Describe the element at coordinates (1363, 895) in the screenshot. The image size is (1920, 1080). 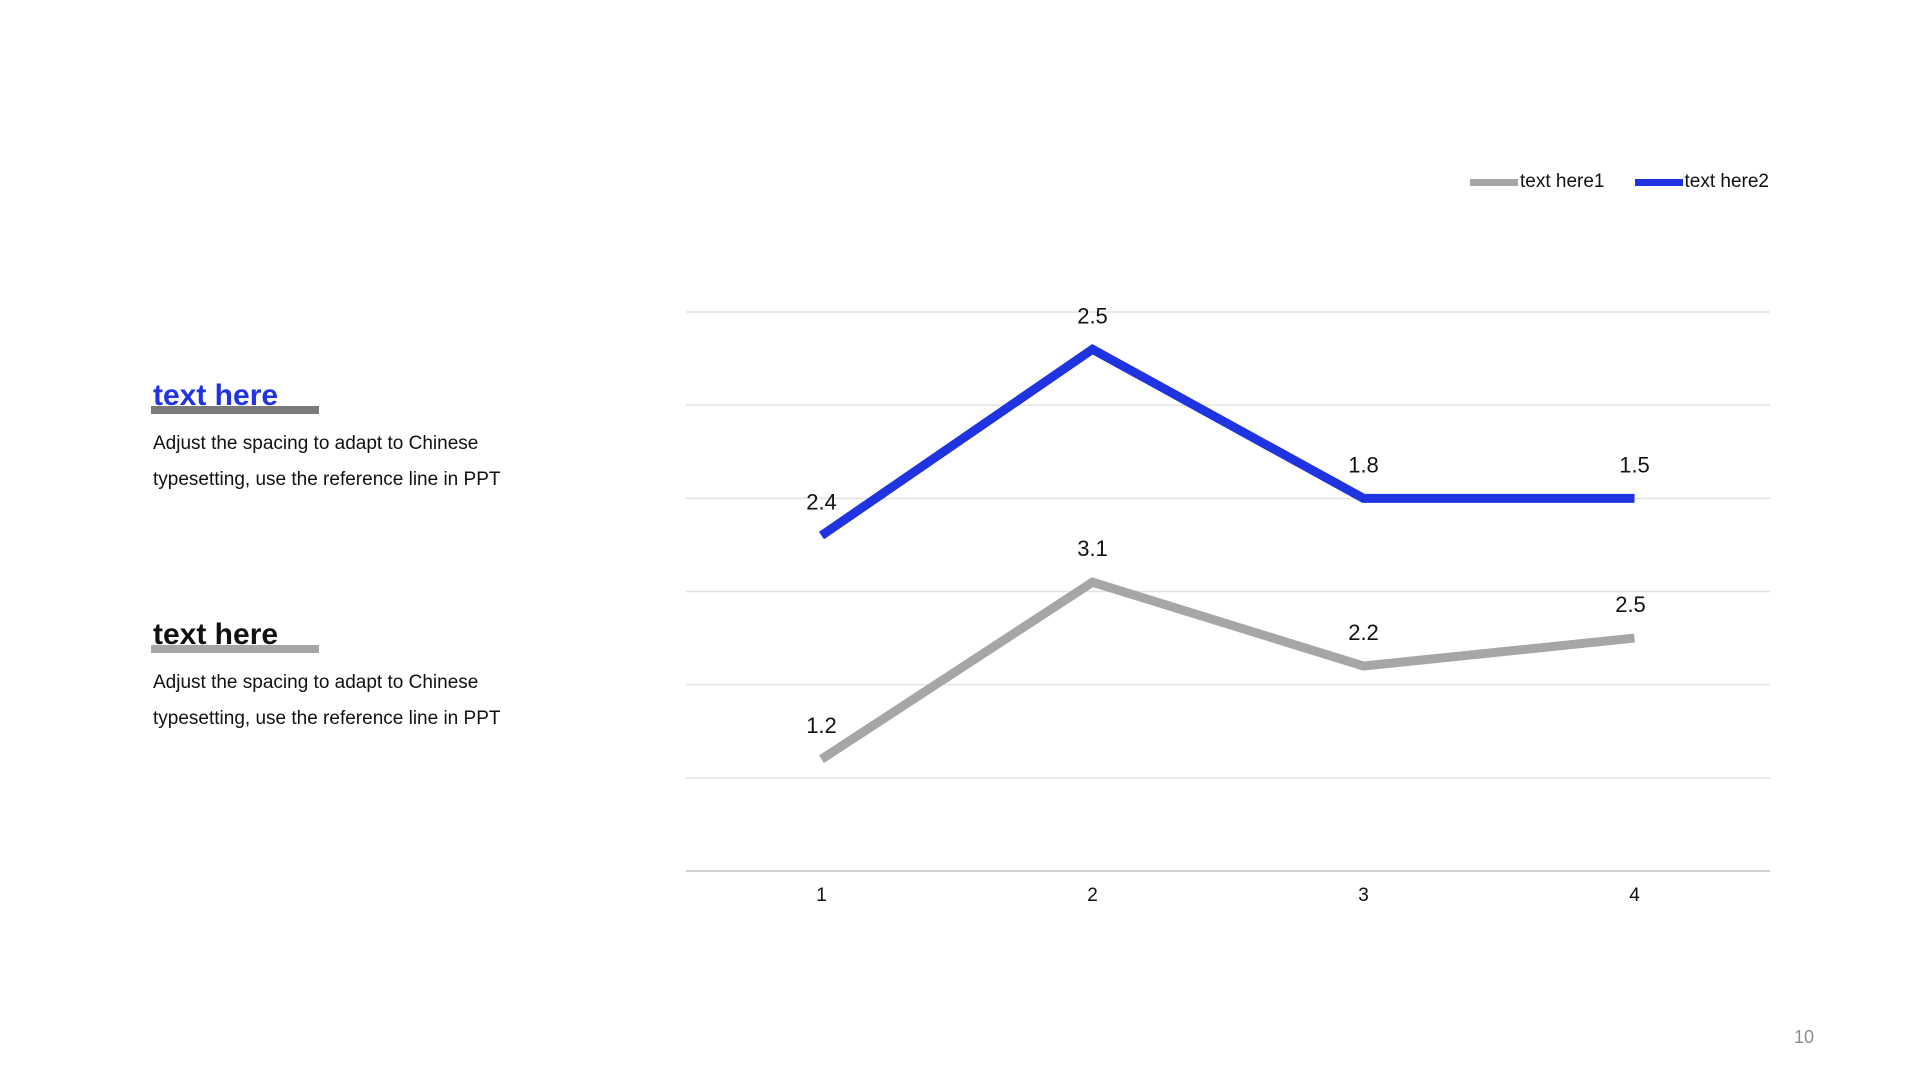
I see `x-tick-label: 3` at that location.